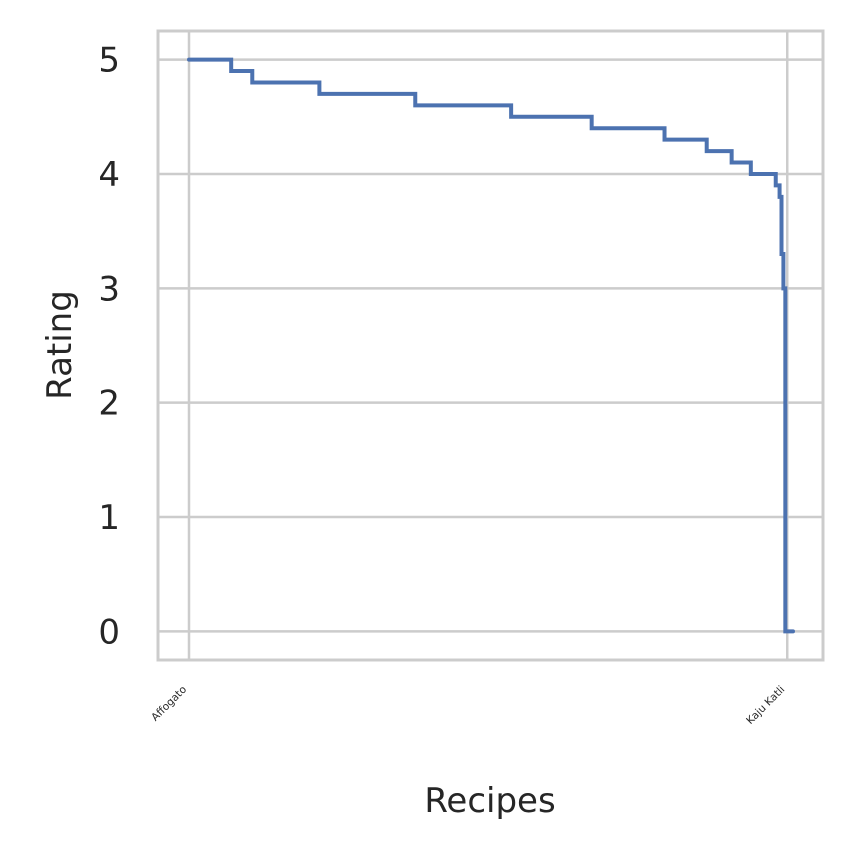  What do you see at coordinates (489, 801) in the screenshot?
I see `x-axis-label: Recipes` at bounding box center [489, 801].